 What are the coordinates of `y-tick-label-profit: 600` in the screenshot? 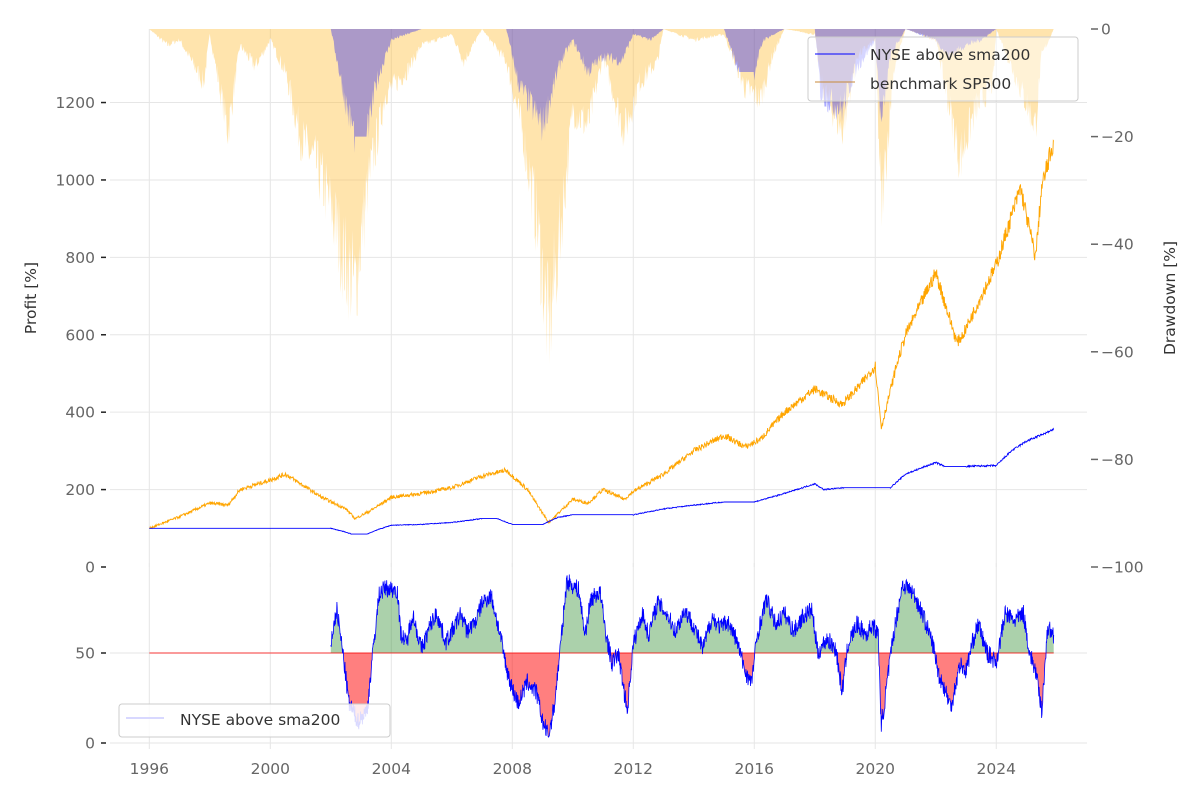 It's located at (80, 335).